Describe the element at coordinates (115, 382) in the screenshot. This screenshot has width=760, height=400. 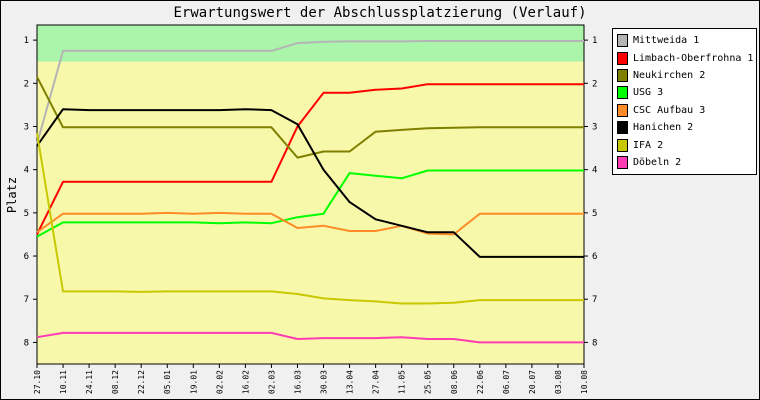
I see `x-tick-label: 08.12` at that location.